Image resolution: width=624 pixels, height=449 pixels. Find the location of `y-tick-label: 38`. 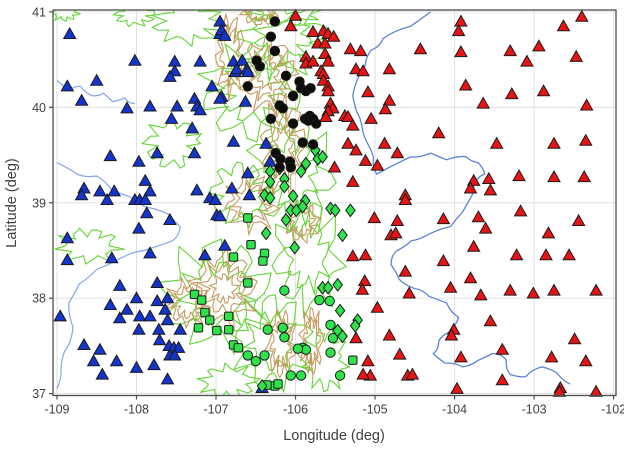

y-tick-label: 38 is located at coordinates (39, 299).